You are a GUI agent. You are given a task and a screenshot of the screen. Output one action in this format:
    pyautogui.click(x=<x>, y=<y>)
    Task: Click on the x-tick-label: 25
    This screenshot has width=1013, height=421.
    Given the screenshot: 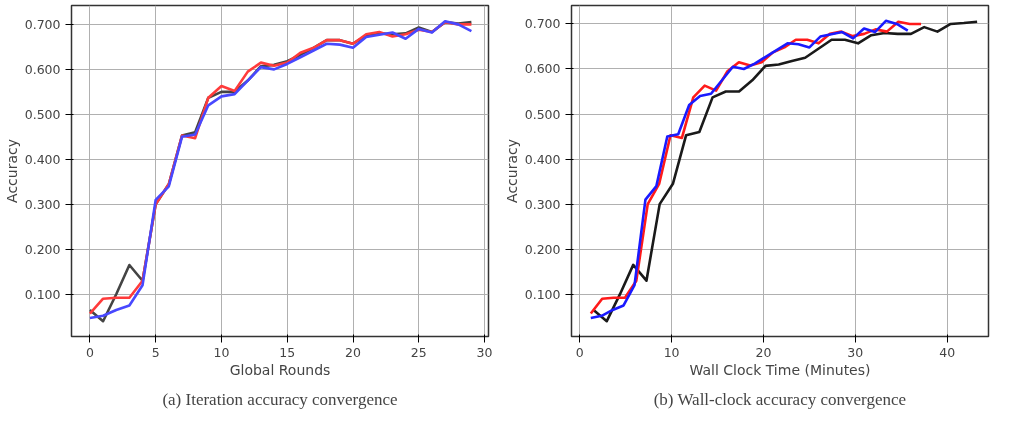 What is the action you would take?
    pyautogui.click(x=418, y=352)
    